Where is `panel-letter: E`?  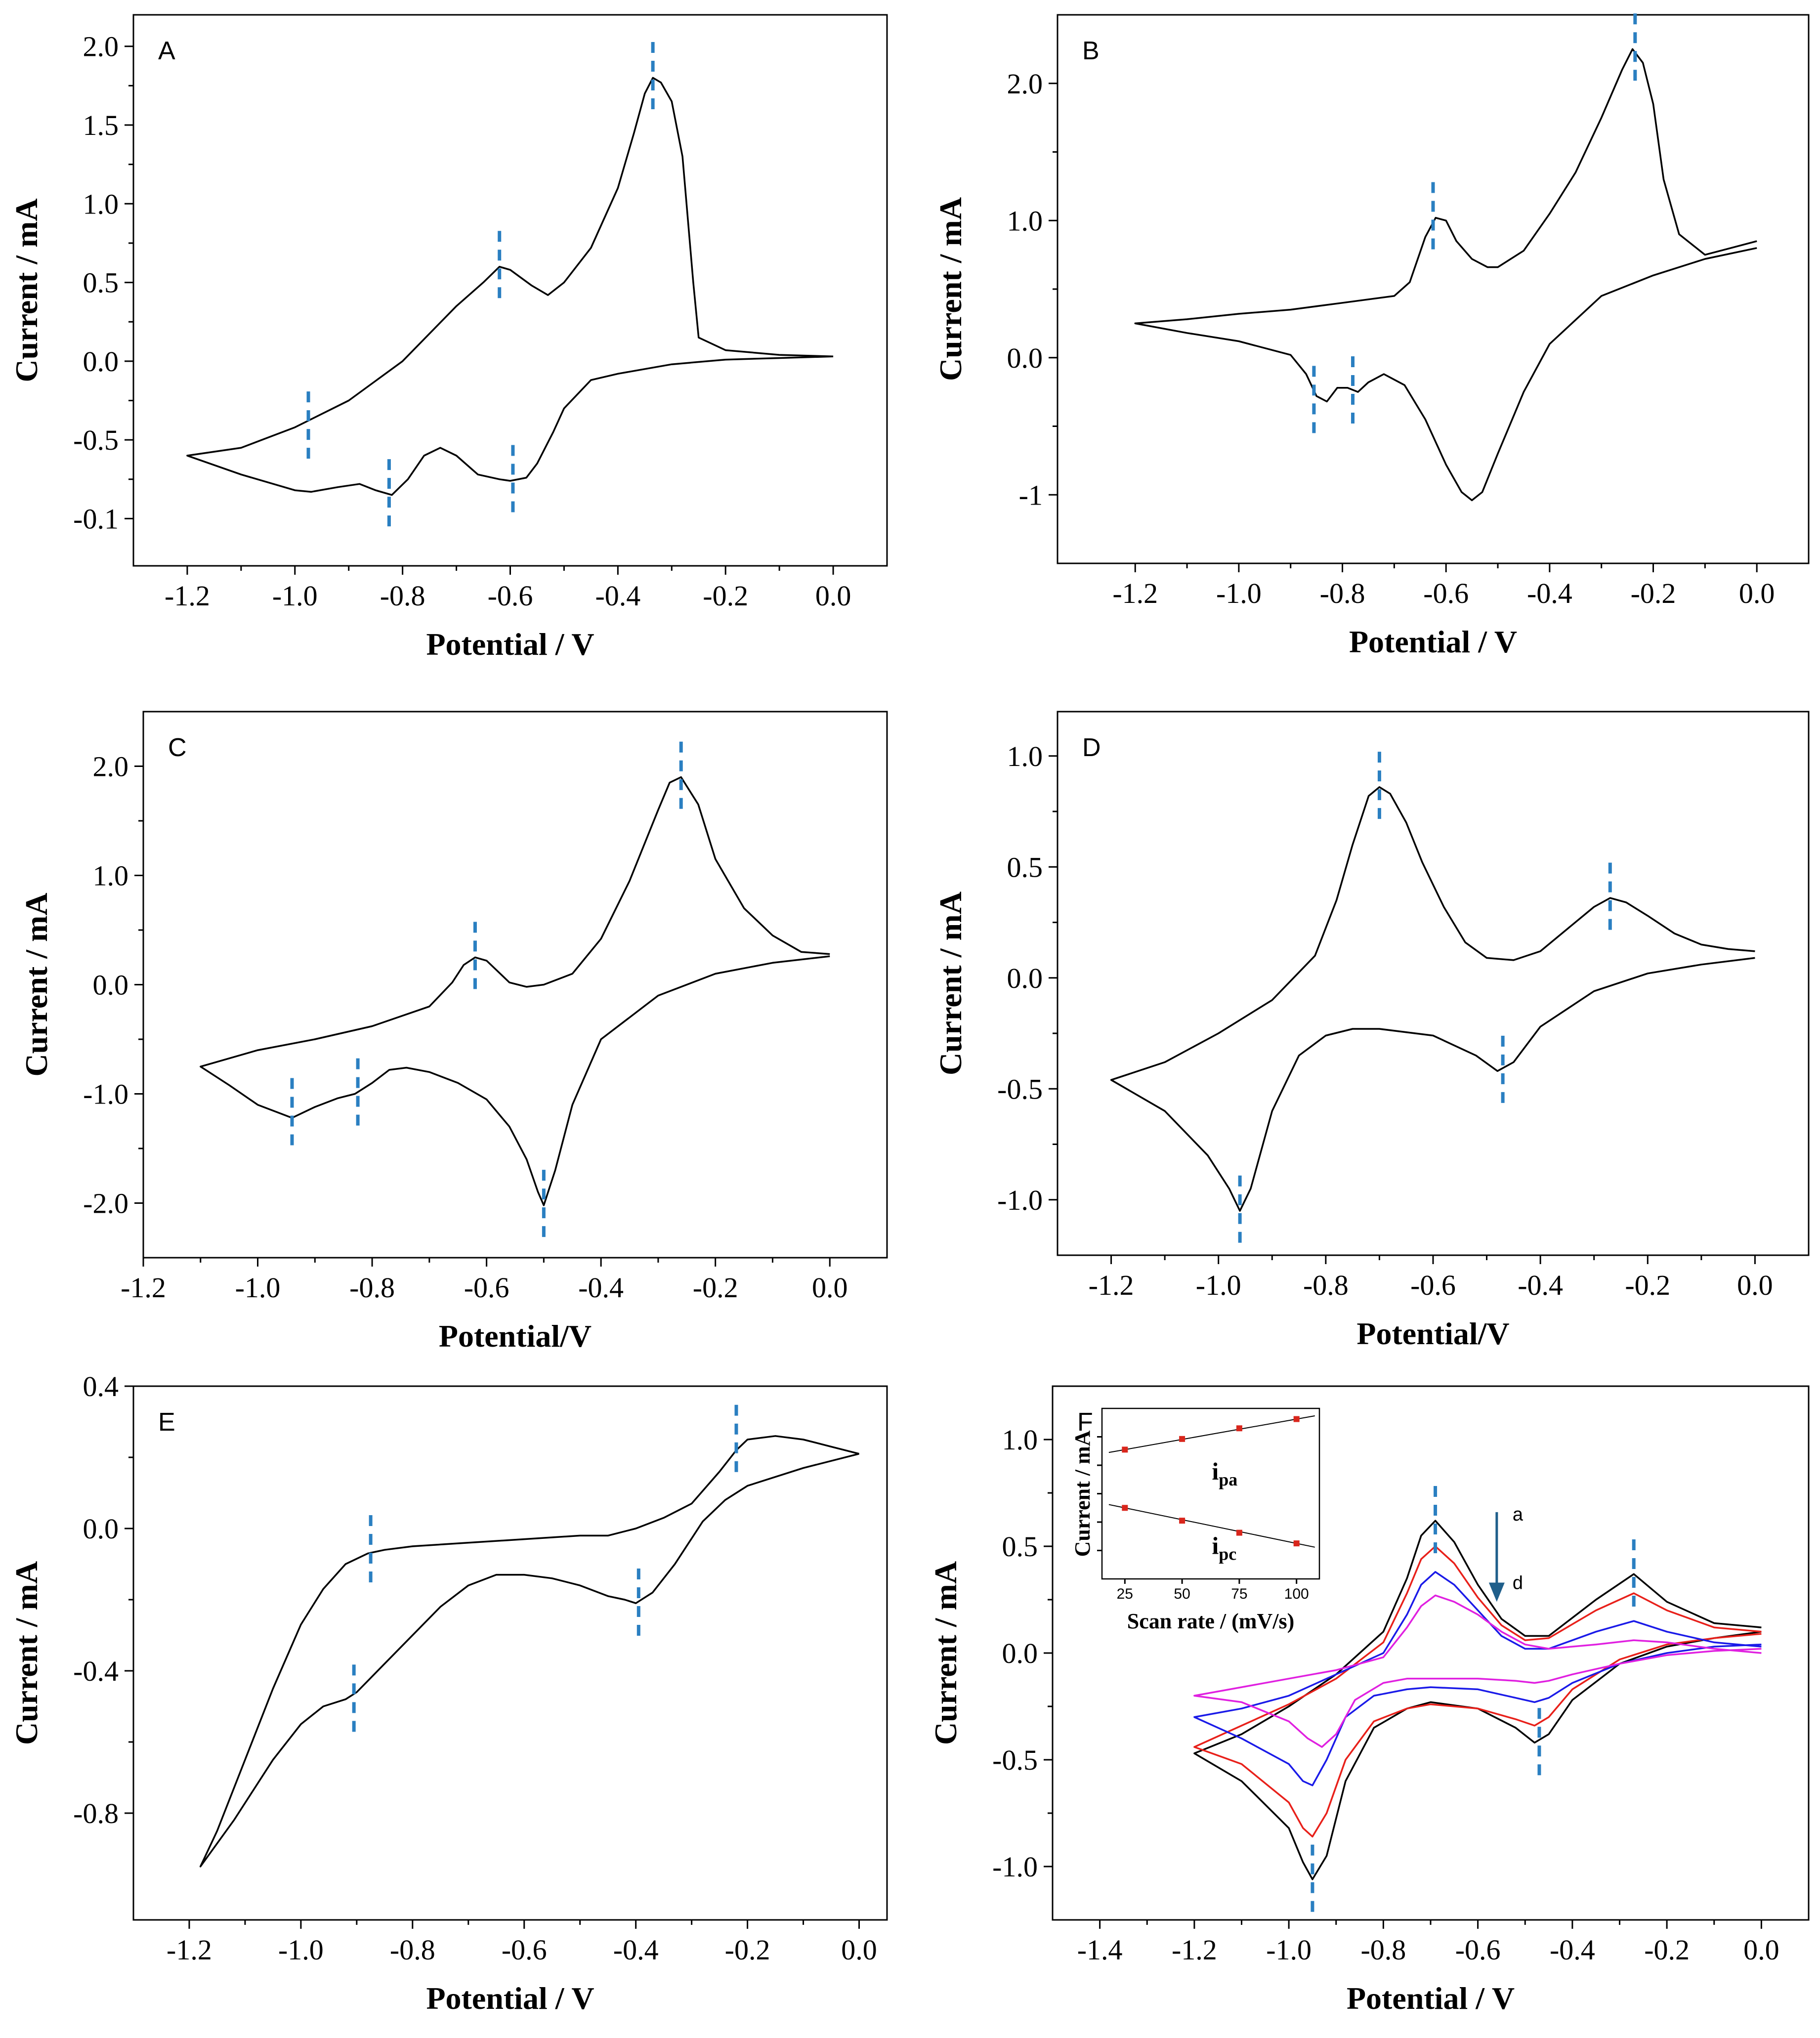 panel-letter: E is located at coordinates (166, 1422).